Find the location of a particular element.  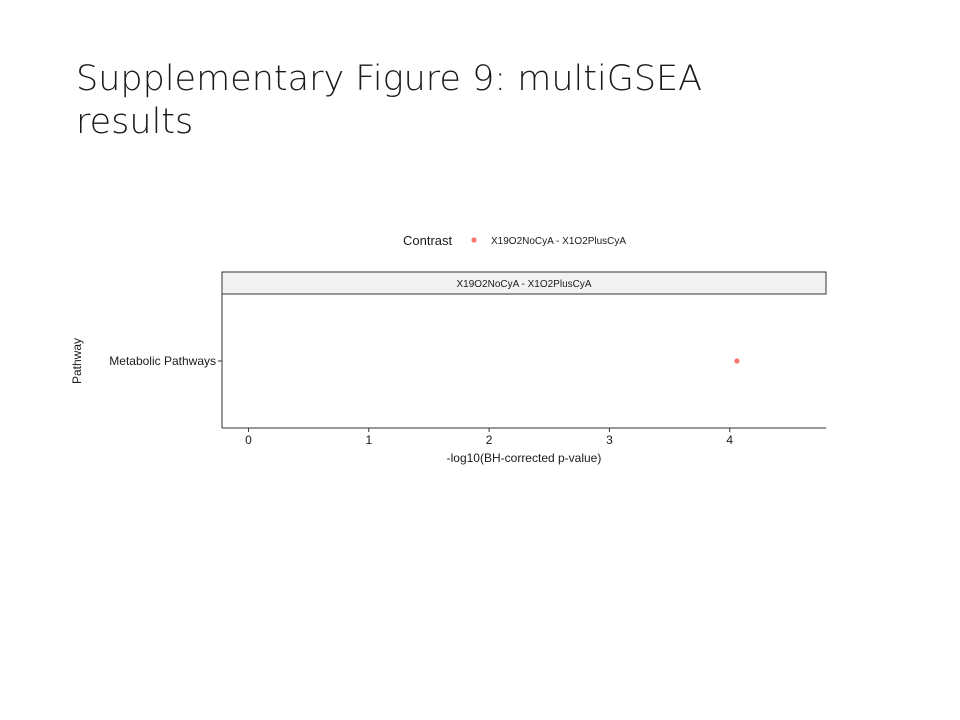

x-ticks: 0 1 2 3 4 is located at coordinates (489, 437).